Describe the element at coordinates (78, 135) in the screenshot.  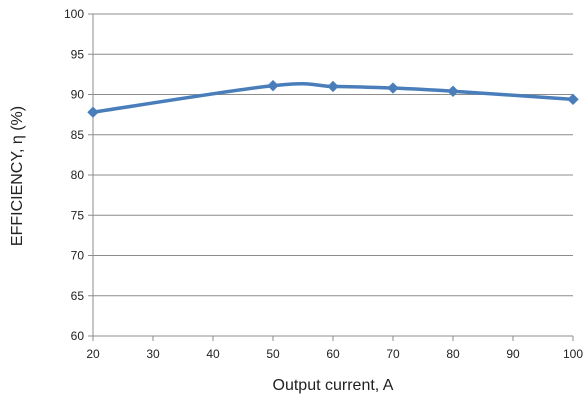
I see `y-tick-label: 85` at that location.